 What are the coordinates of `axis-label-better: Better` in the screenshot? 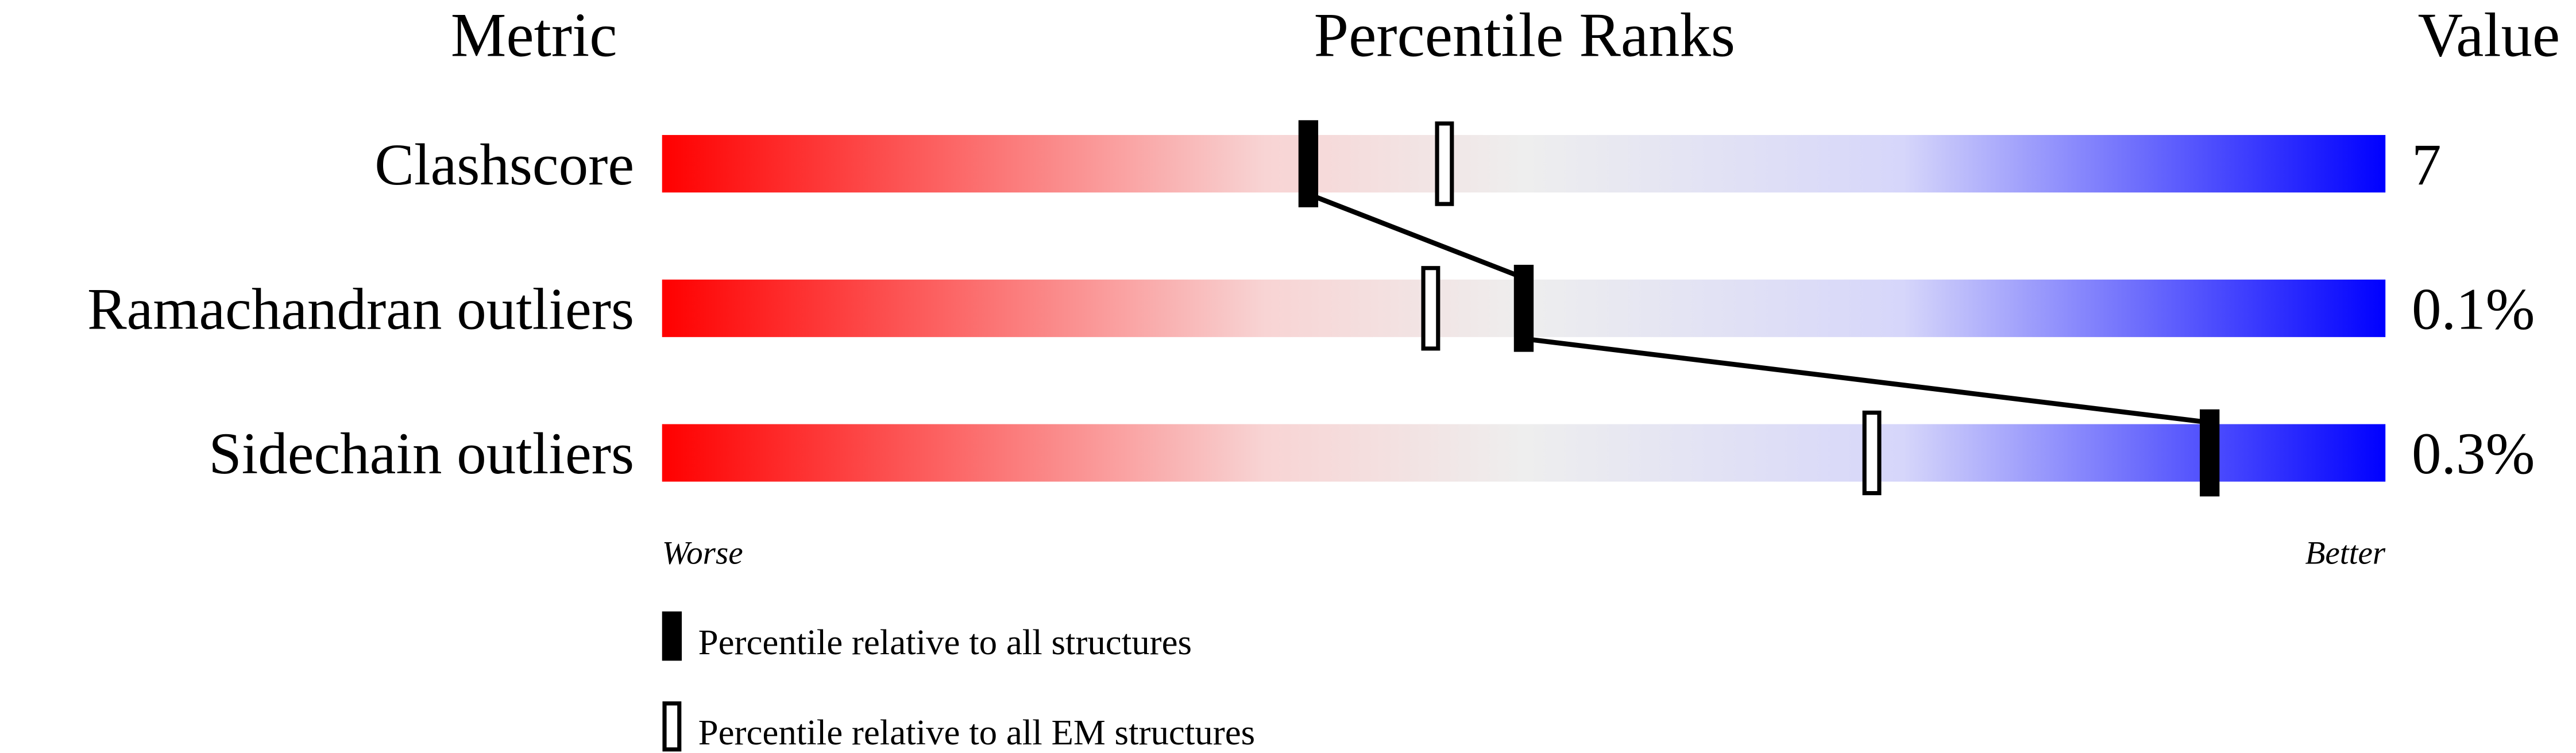 It's located at (2345, 553).